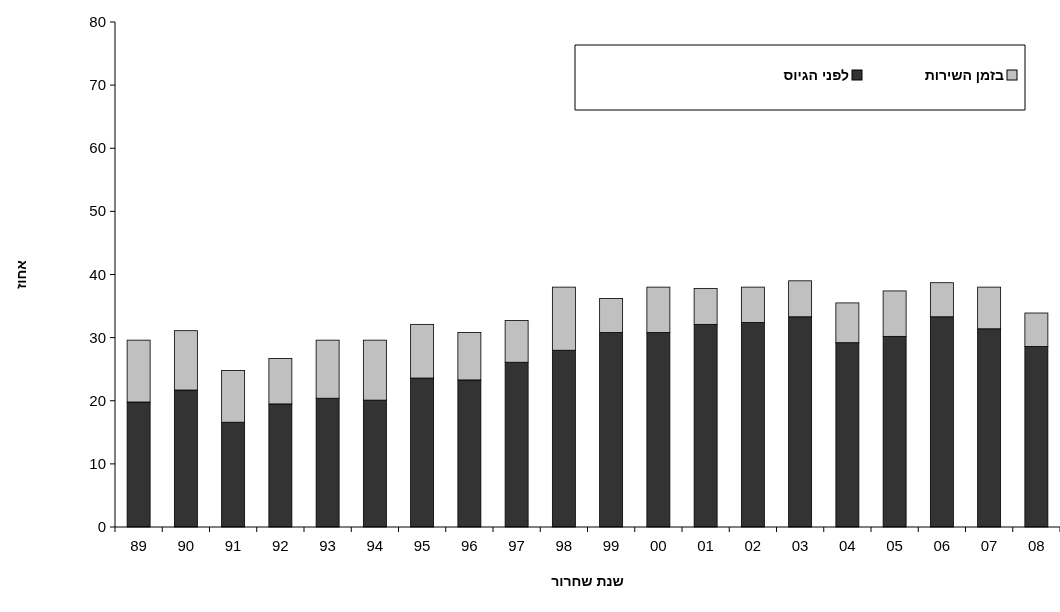 This screenshot has height=612, width=1060. Describe the element at coordinates (280, 545) in the screenshot. I see `x-tick-label: 92` at that location.